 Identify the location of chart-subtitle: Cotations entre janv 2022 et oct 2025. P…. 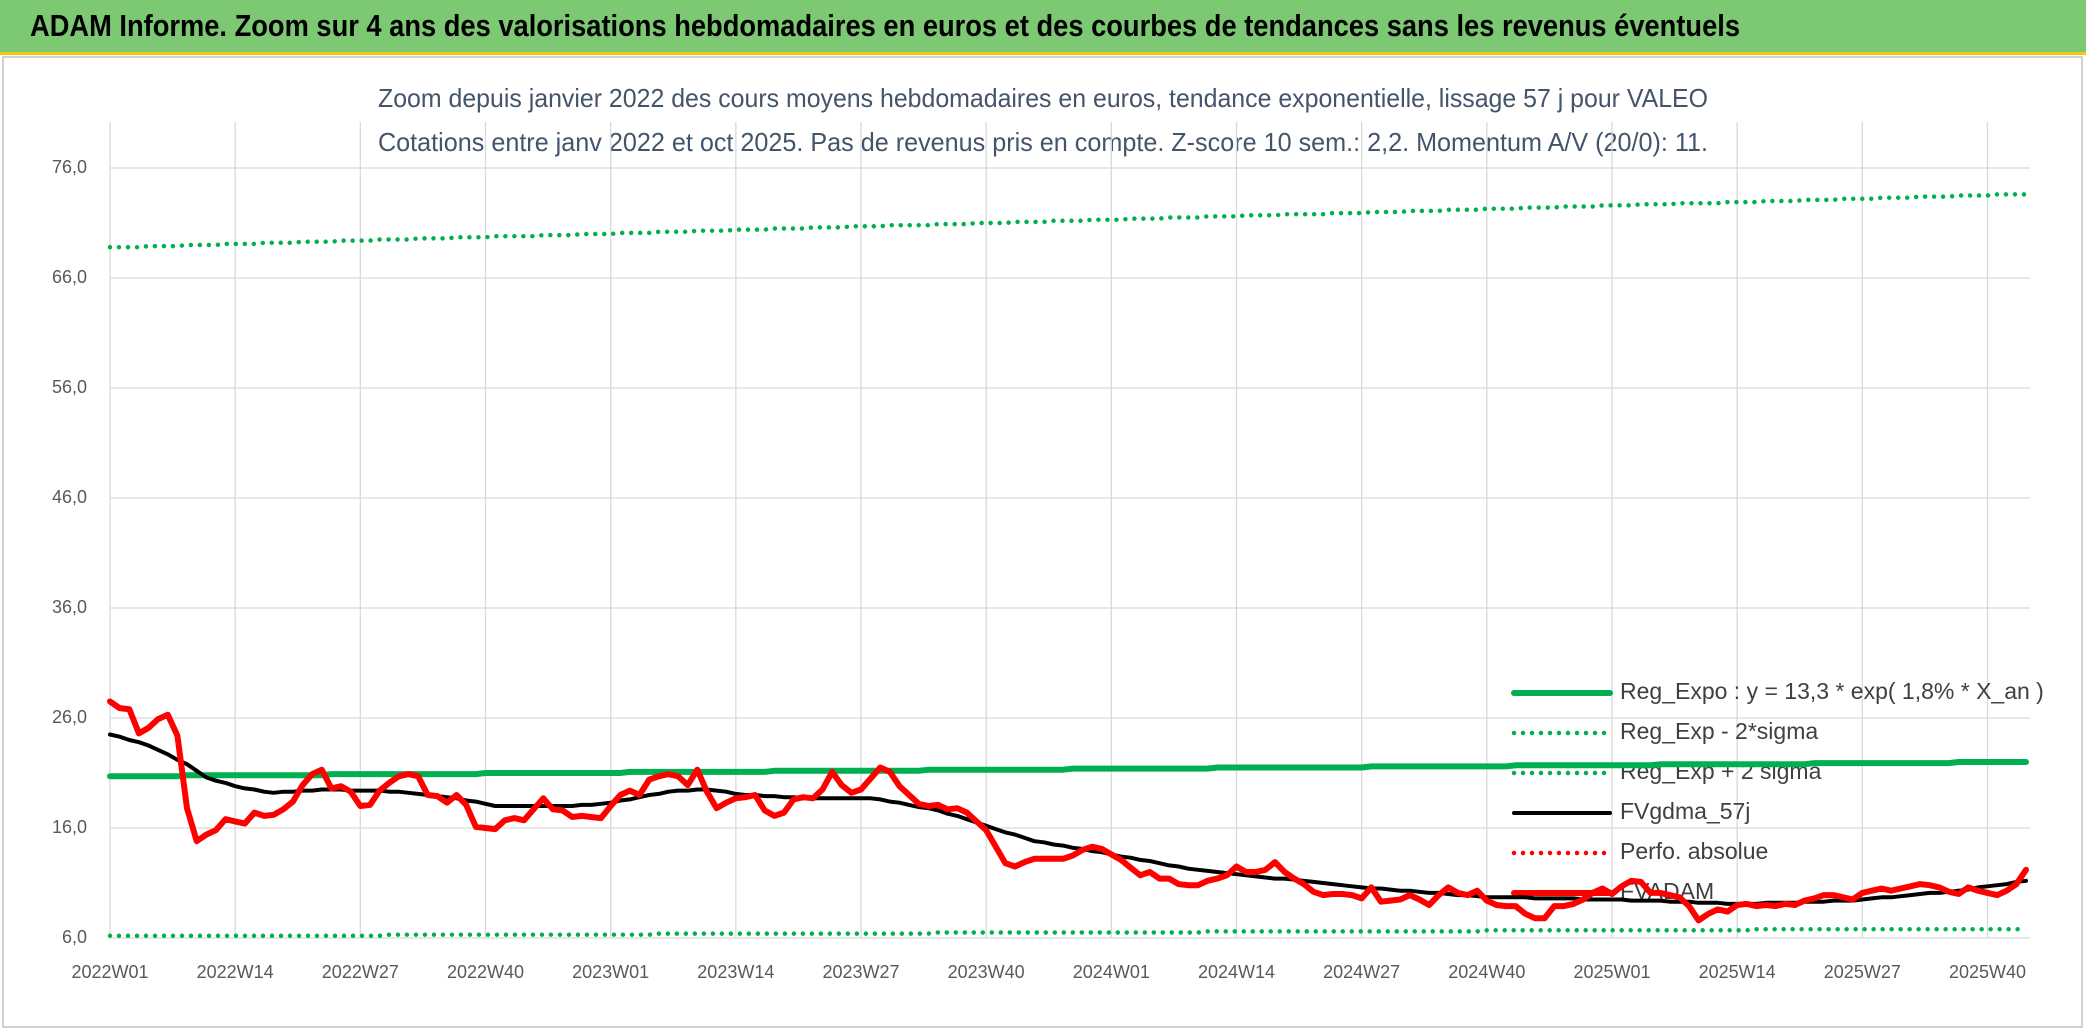
(1043, 142).